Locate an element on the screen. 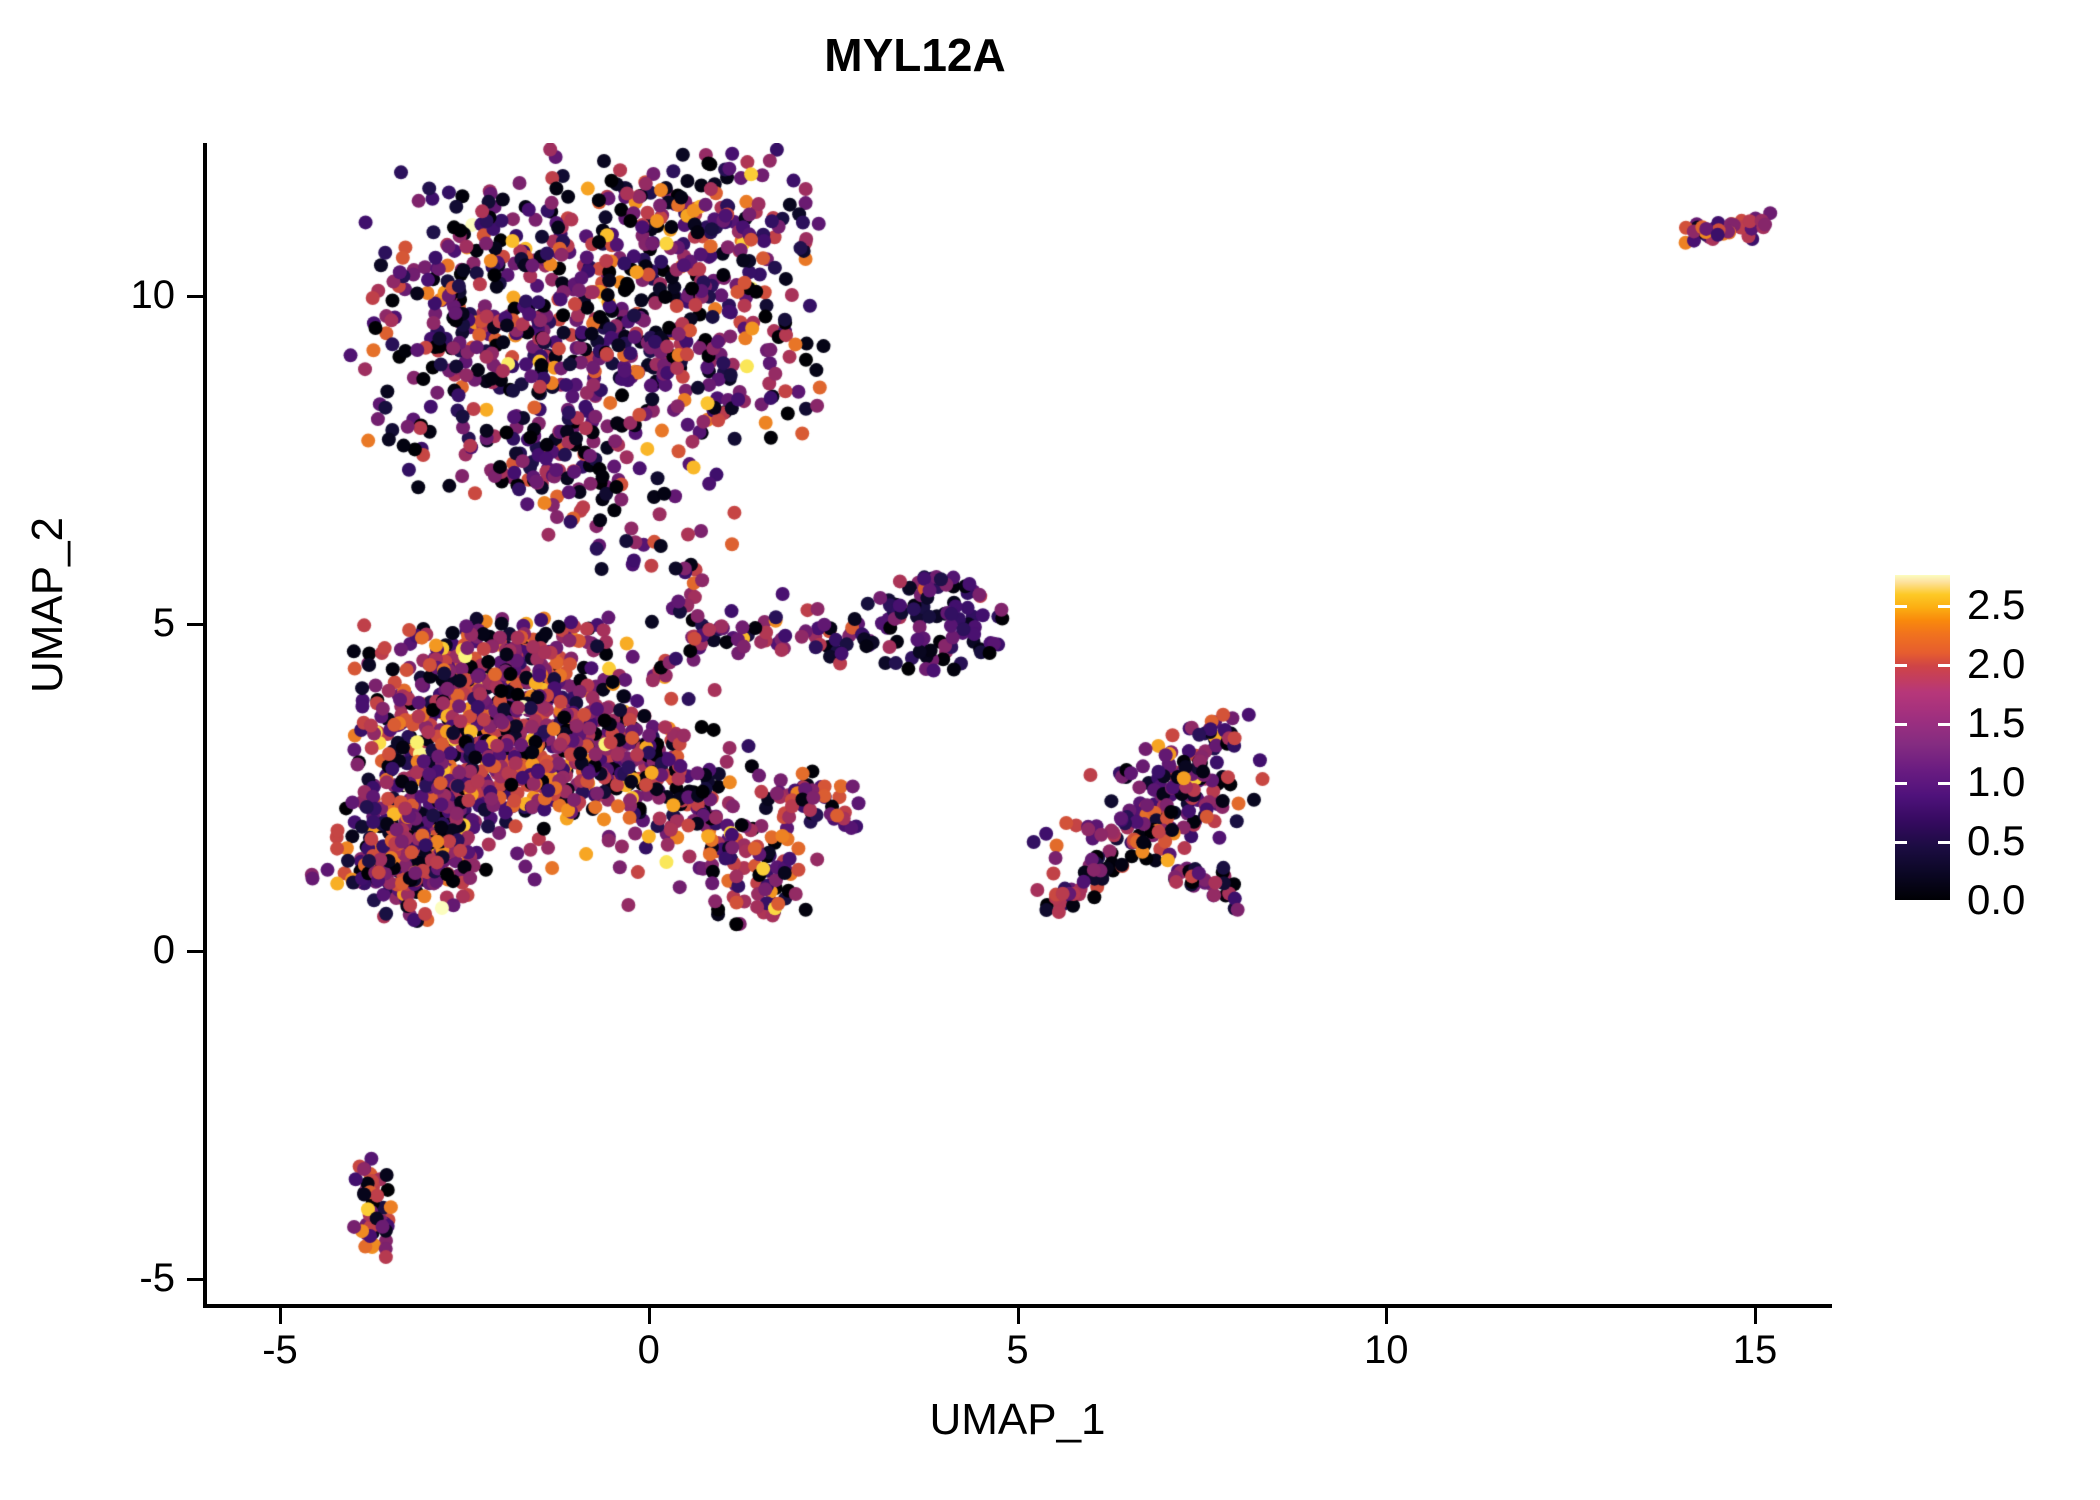 Image resolution: width=2100 pixels, height=1500 pixels. y-tick-label: 10 is located at coordinates (153, 295).